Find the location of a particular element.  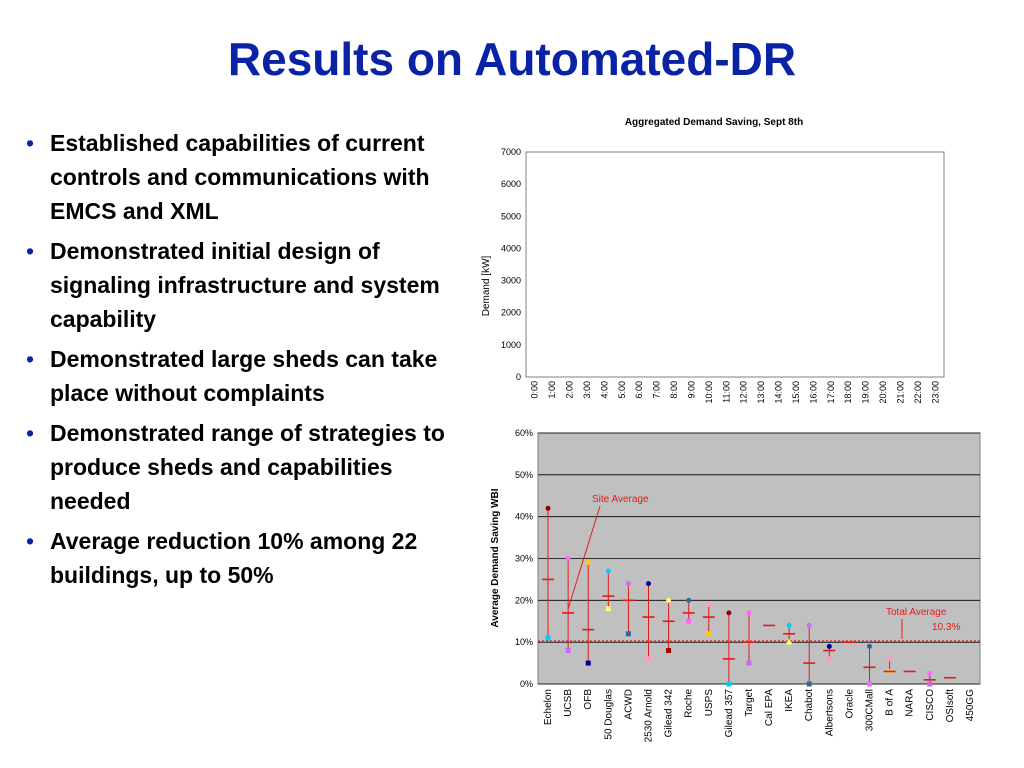

y-tick-label: 3000 is located at coordinates (511, 281).